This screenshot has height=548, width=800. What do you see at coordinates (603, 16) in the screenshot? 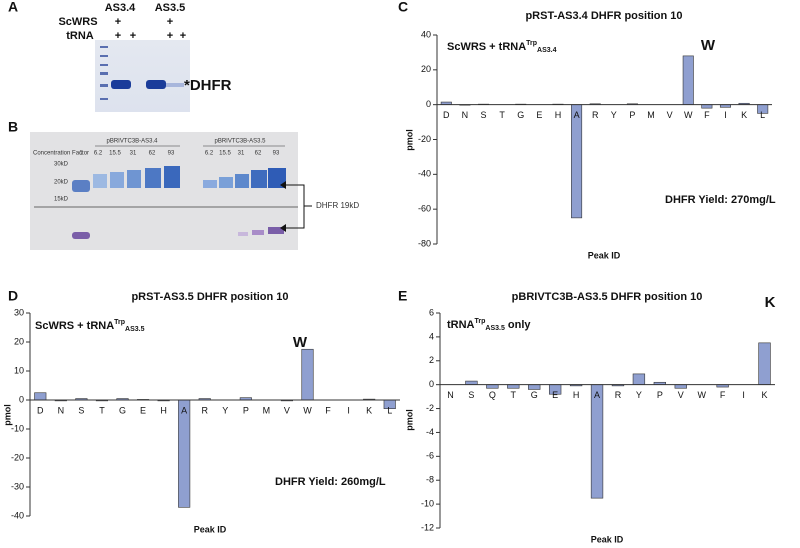
I see `chart-title: pRST-AS3.4 DHFR position 10` at bounding box center [603, 16].